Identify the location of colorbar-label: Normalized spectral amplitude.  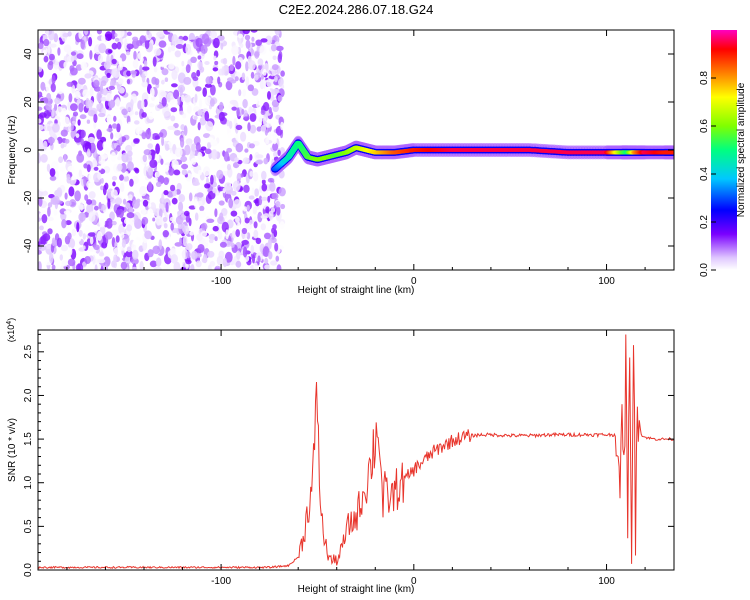
(741, 149).